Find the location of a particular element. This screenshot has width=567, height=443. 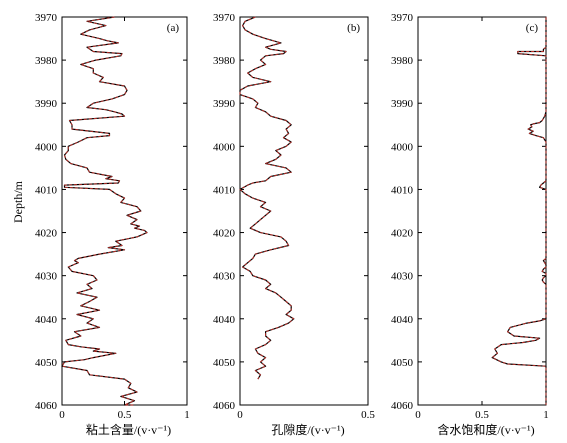

panel-tag: (c) is located at coordinates (532, 28).